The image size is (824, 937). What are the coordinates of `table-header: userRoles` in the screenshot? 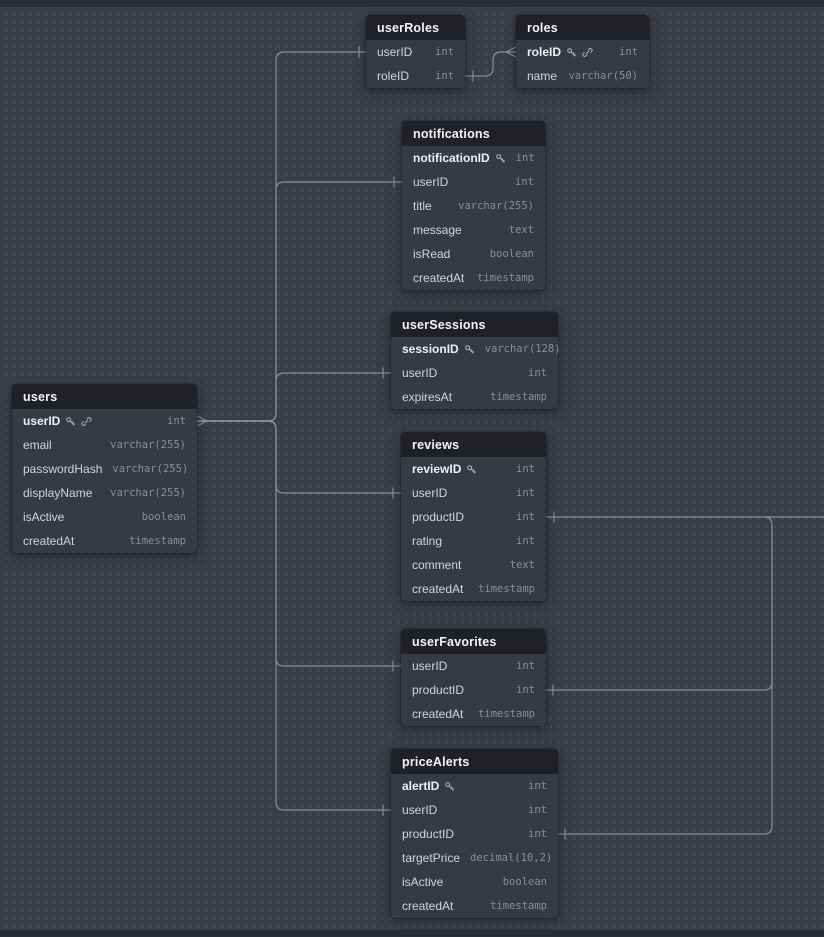 It's located at (415, 27).